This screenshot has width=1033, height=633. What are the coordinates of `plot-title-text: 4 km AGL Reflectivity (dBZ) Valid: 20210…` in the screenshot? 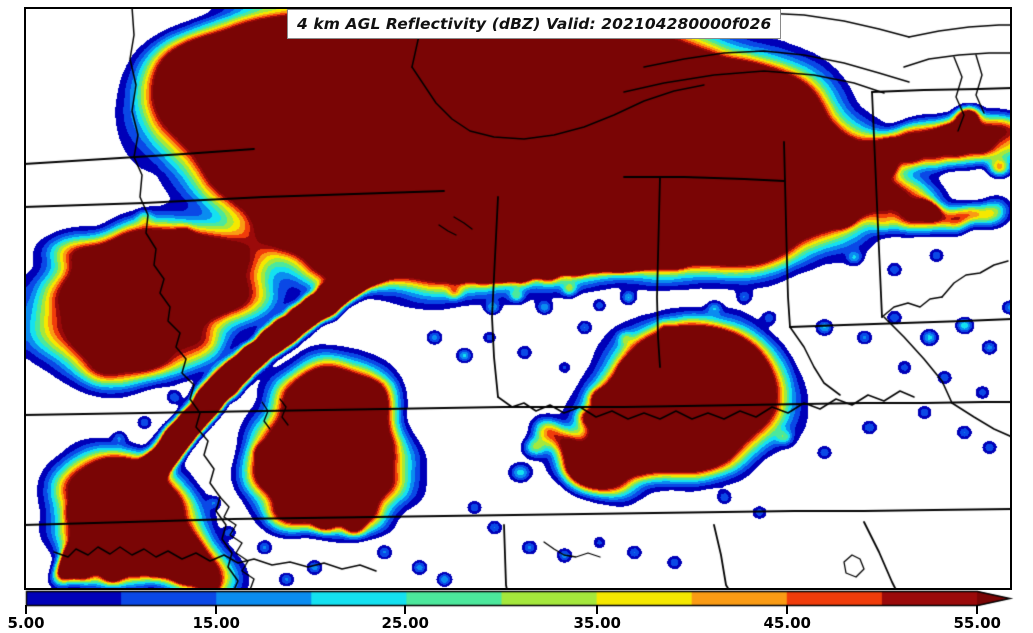 It's located at (534, 24).